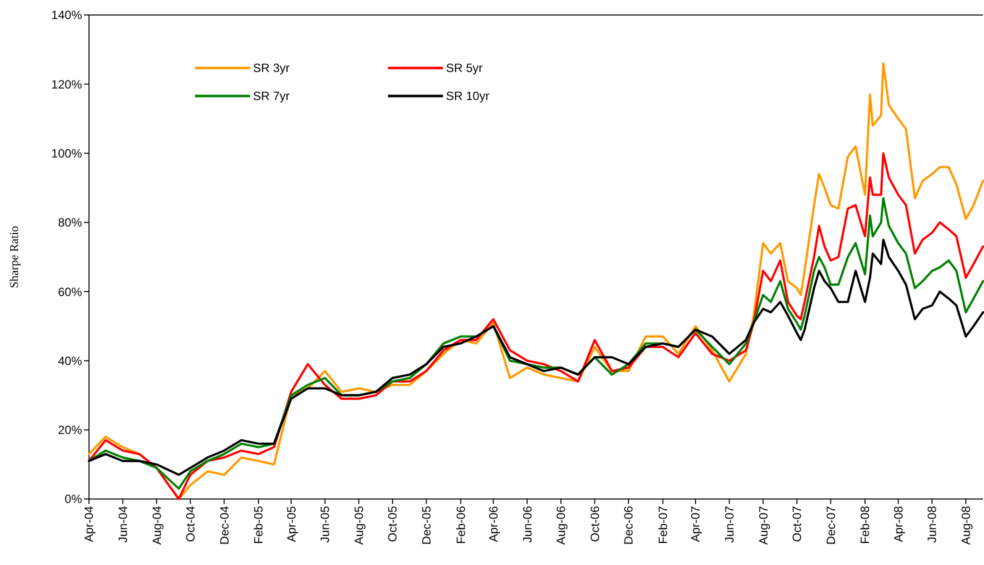 Image resolution: width=984 pixels, height=565 pixels. Describe the element at coordinates (70, 291) in the screenshot. I see `y-tick-label: 60%` at that location.